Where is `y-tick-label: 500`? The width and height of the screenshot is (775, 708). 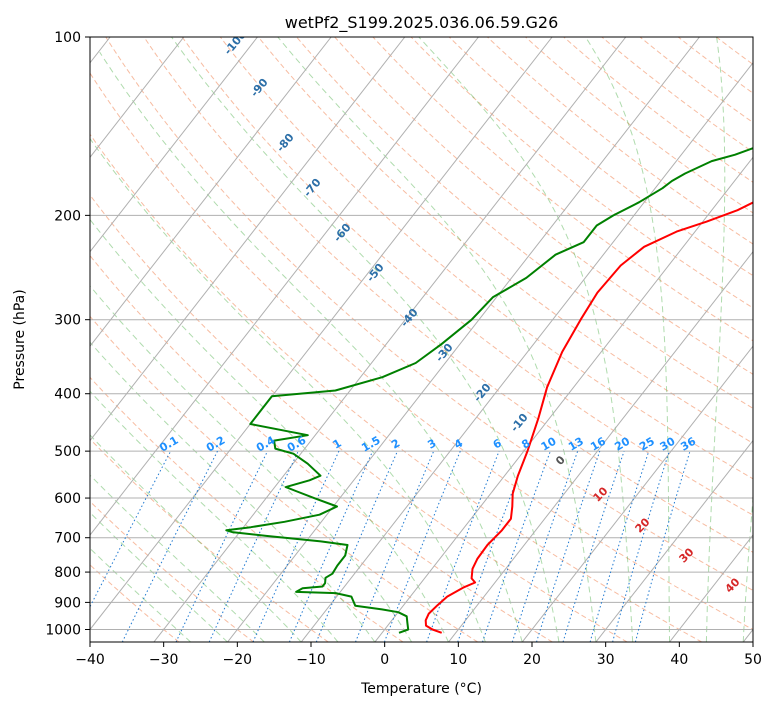
y-tick-label: 500 is located at coordinates (67, 452).